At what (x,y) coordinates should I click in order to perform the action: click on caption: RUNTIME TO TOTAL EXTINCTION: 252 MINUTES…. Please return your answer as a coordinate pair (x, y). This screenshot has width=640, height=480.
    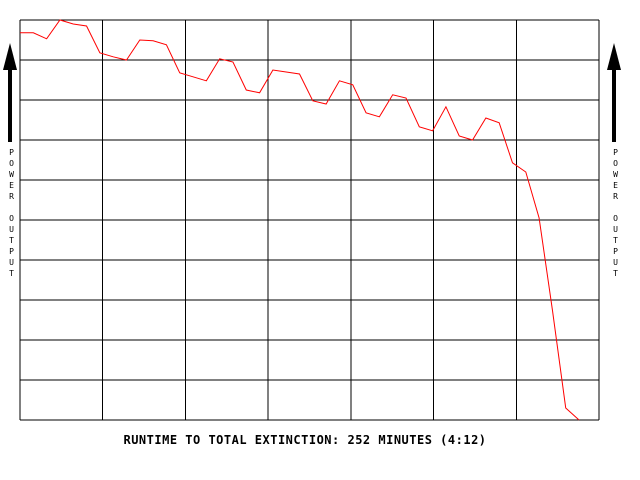
    Looking at the image, I should click on (305, 440).